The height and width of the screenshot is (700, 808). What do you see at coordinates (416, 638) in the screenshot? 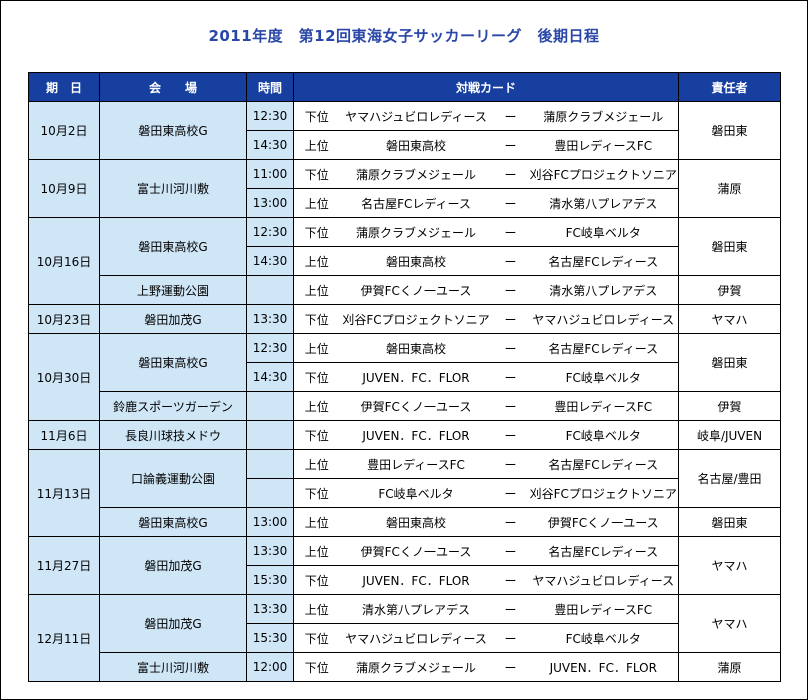
I see `home-team-cell: ヤマハジュビロレディース` at bounding box center [416, 638].